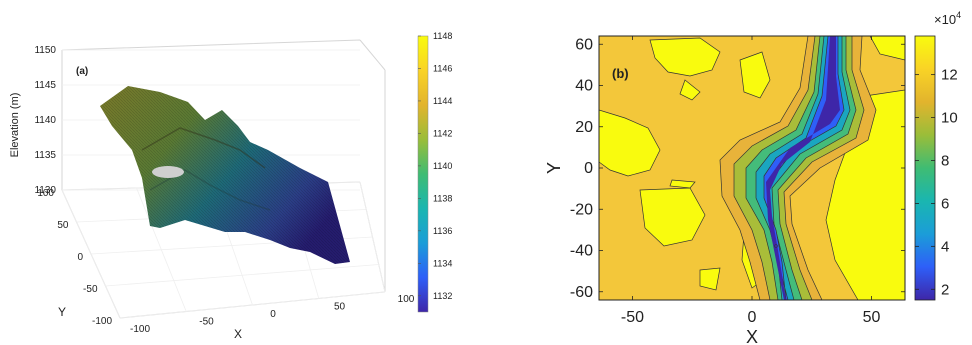 Image resolution: width=972 pixels, height=345 pixels. What do you see at coordinates (90, 289) in the screenshot?
I see `y-tick-label: -50` at bounding box center [90, 289].